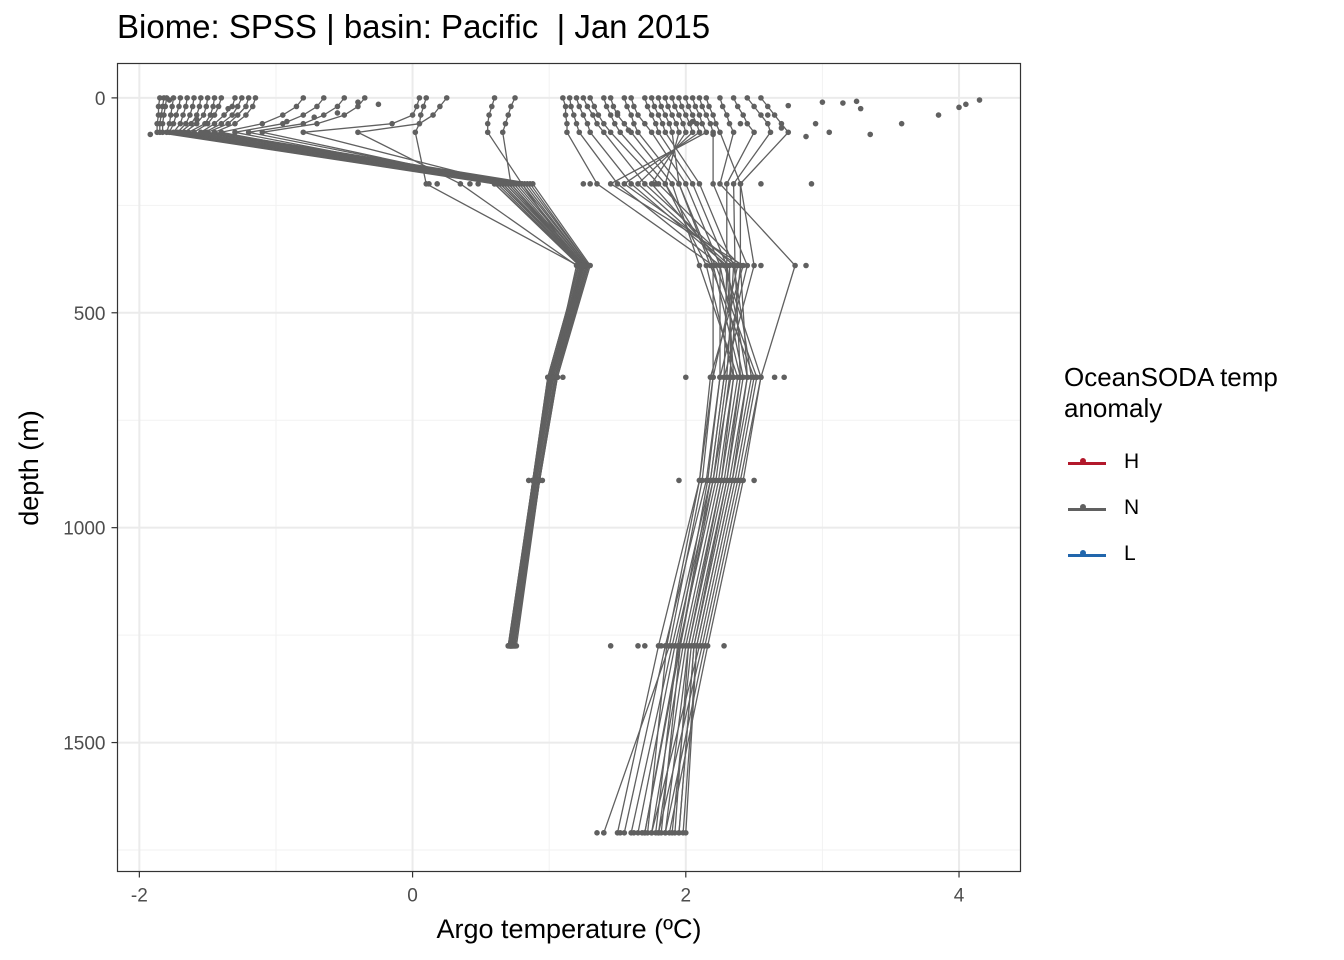 The image size is (1344, 960). Describe the element at coordinates (1199, 517) in the screenshot. I see `legend-item-n: N` at that location.